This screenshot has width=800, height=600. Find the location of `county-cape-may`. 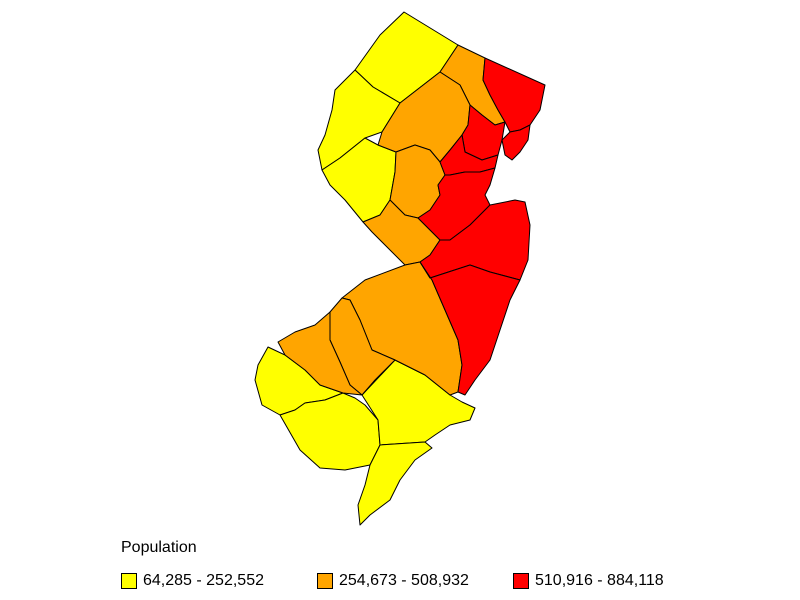

county-cape-may is located at coordinates (395, 483).